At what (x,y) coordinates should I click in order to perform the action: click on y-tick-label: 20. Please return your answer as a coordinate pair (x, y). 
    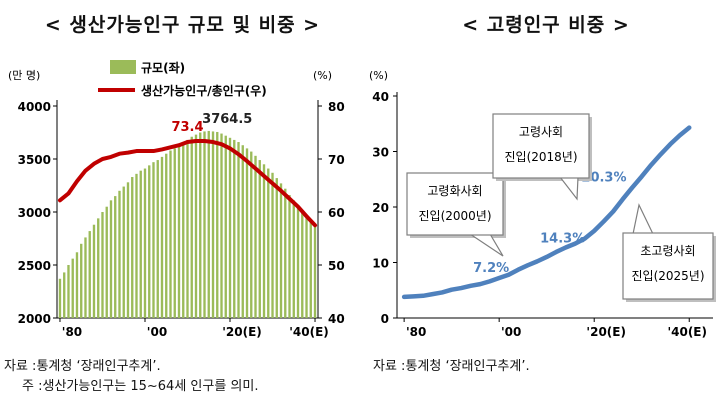
    Looking at the image, I should click on (380, 208).